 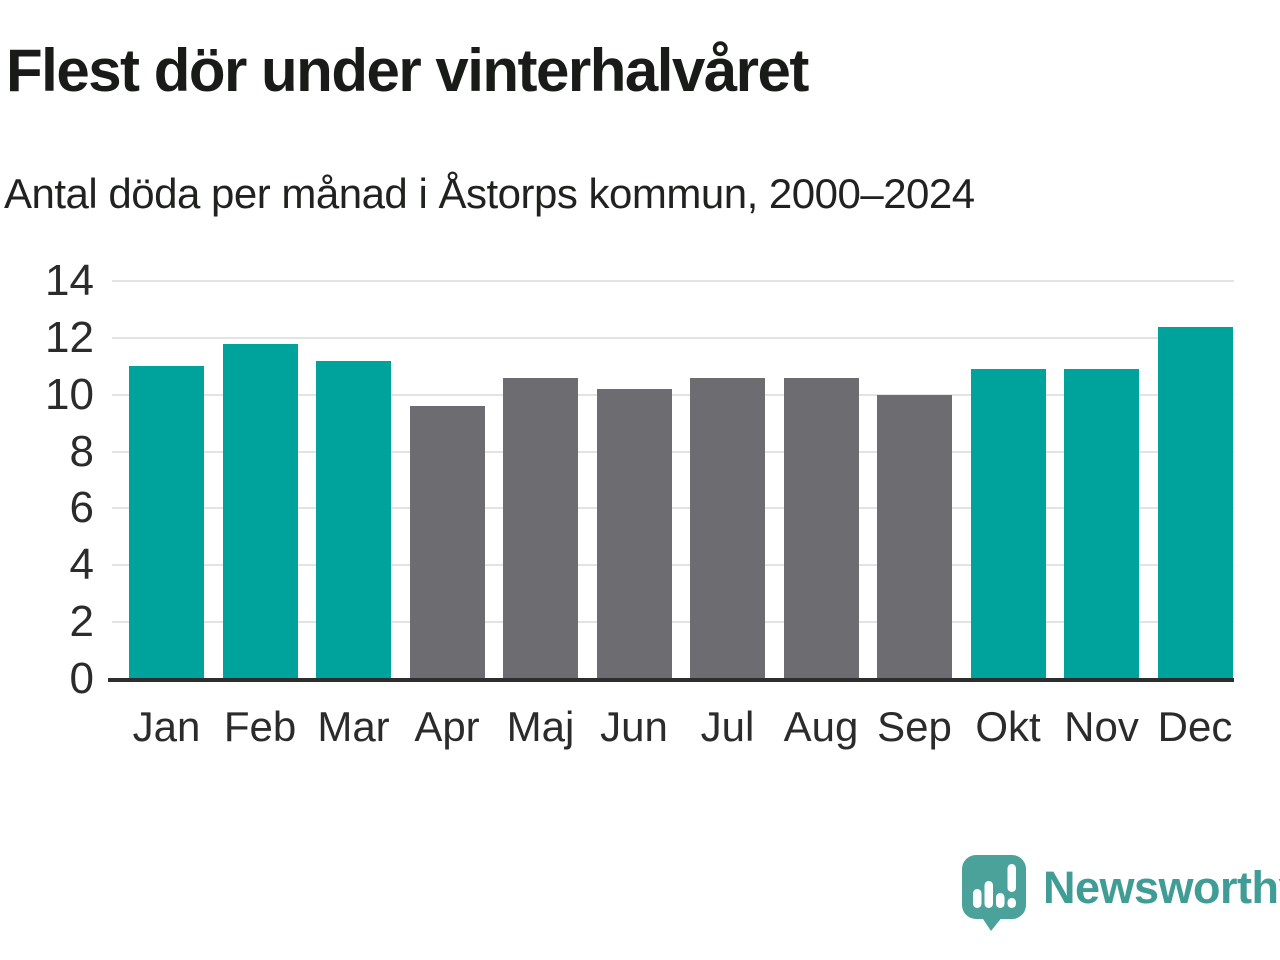 What do you see at coordinates (353, 519) in the screenshot?
I see `bar-mar` at bounding box center [353, 519].